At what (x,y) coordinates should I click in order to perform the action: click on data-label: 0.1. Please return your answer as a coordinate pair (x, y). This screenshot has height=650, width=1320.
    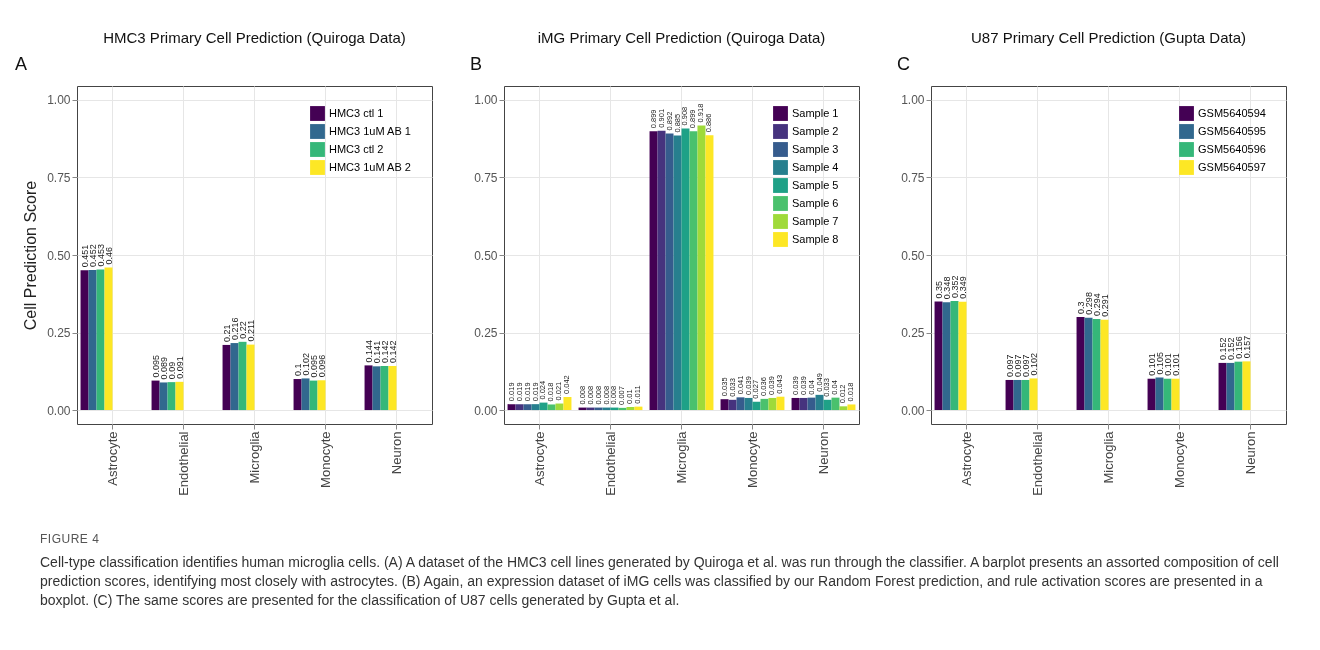
    Looking at the image, I should click on (297, 370).